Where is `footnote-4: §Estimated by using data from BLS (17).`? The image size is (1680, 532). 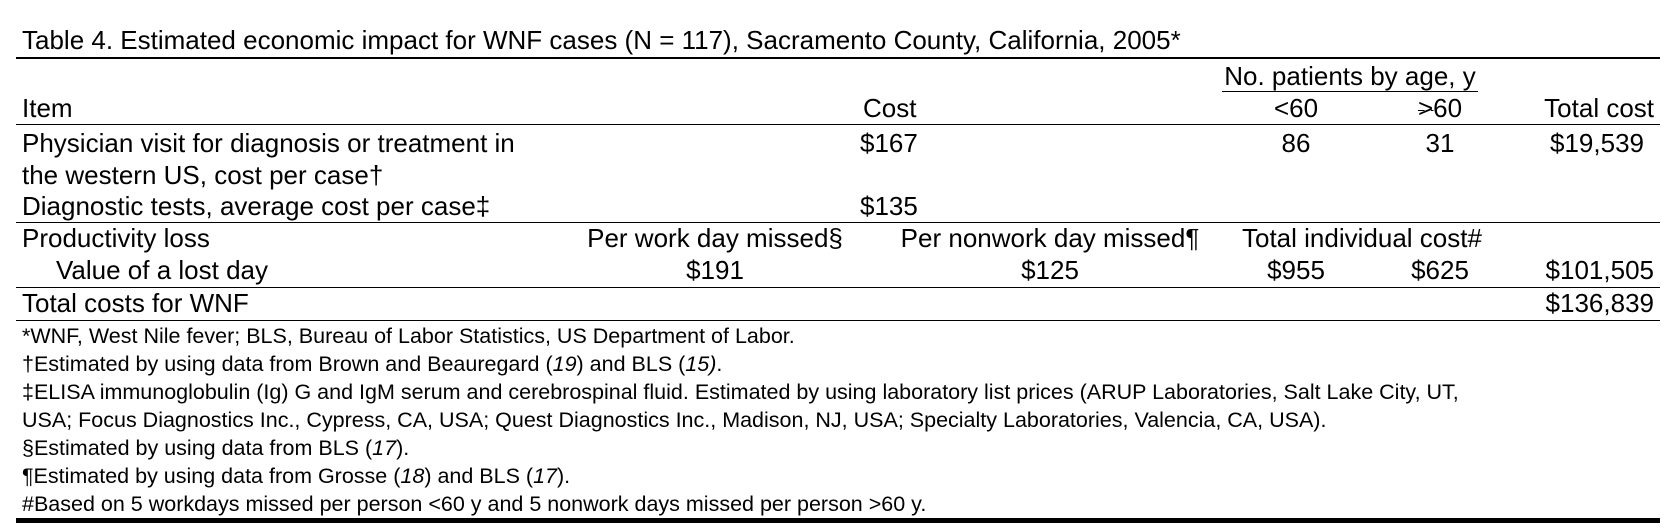
footnote-4: §Estimated by using data from BLS (17). is located at coordinates (215, 448).